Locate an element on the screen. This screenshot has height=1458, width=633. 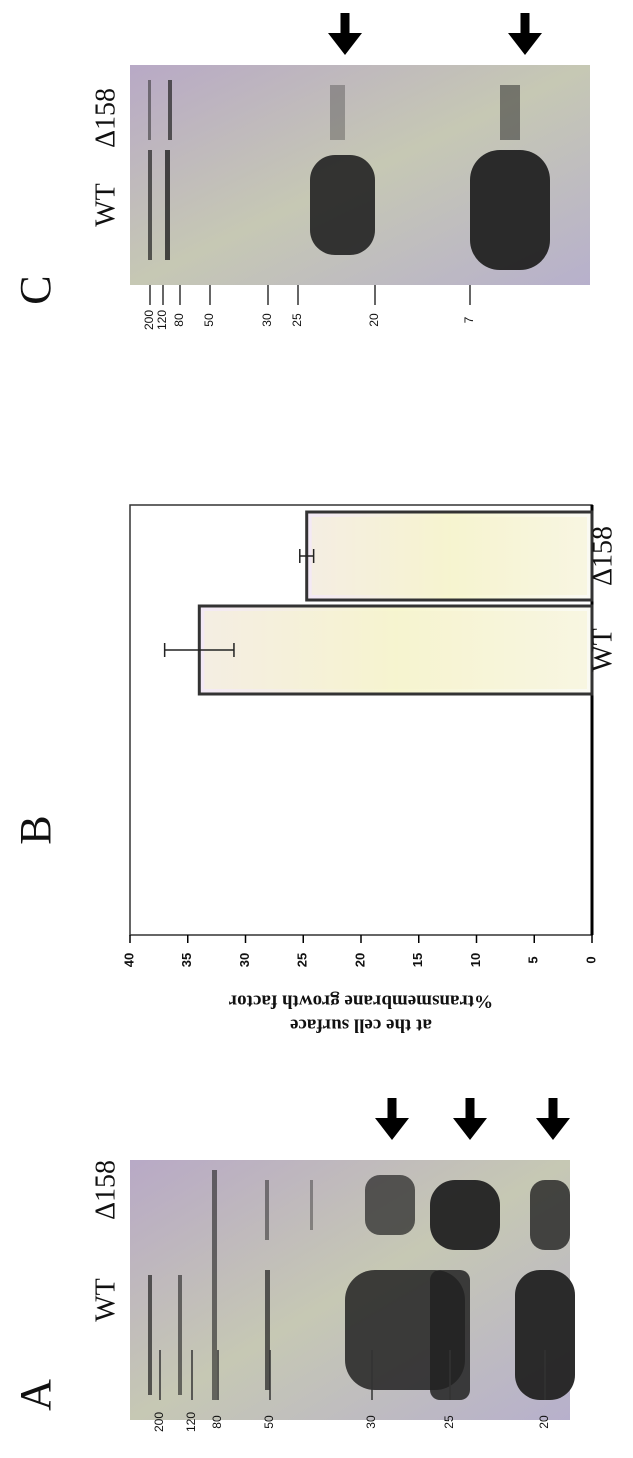
y-tick-label: 15 is located at coordinates (417, 960).